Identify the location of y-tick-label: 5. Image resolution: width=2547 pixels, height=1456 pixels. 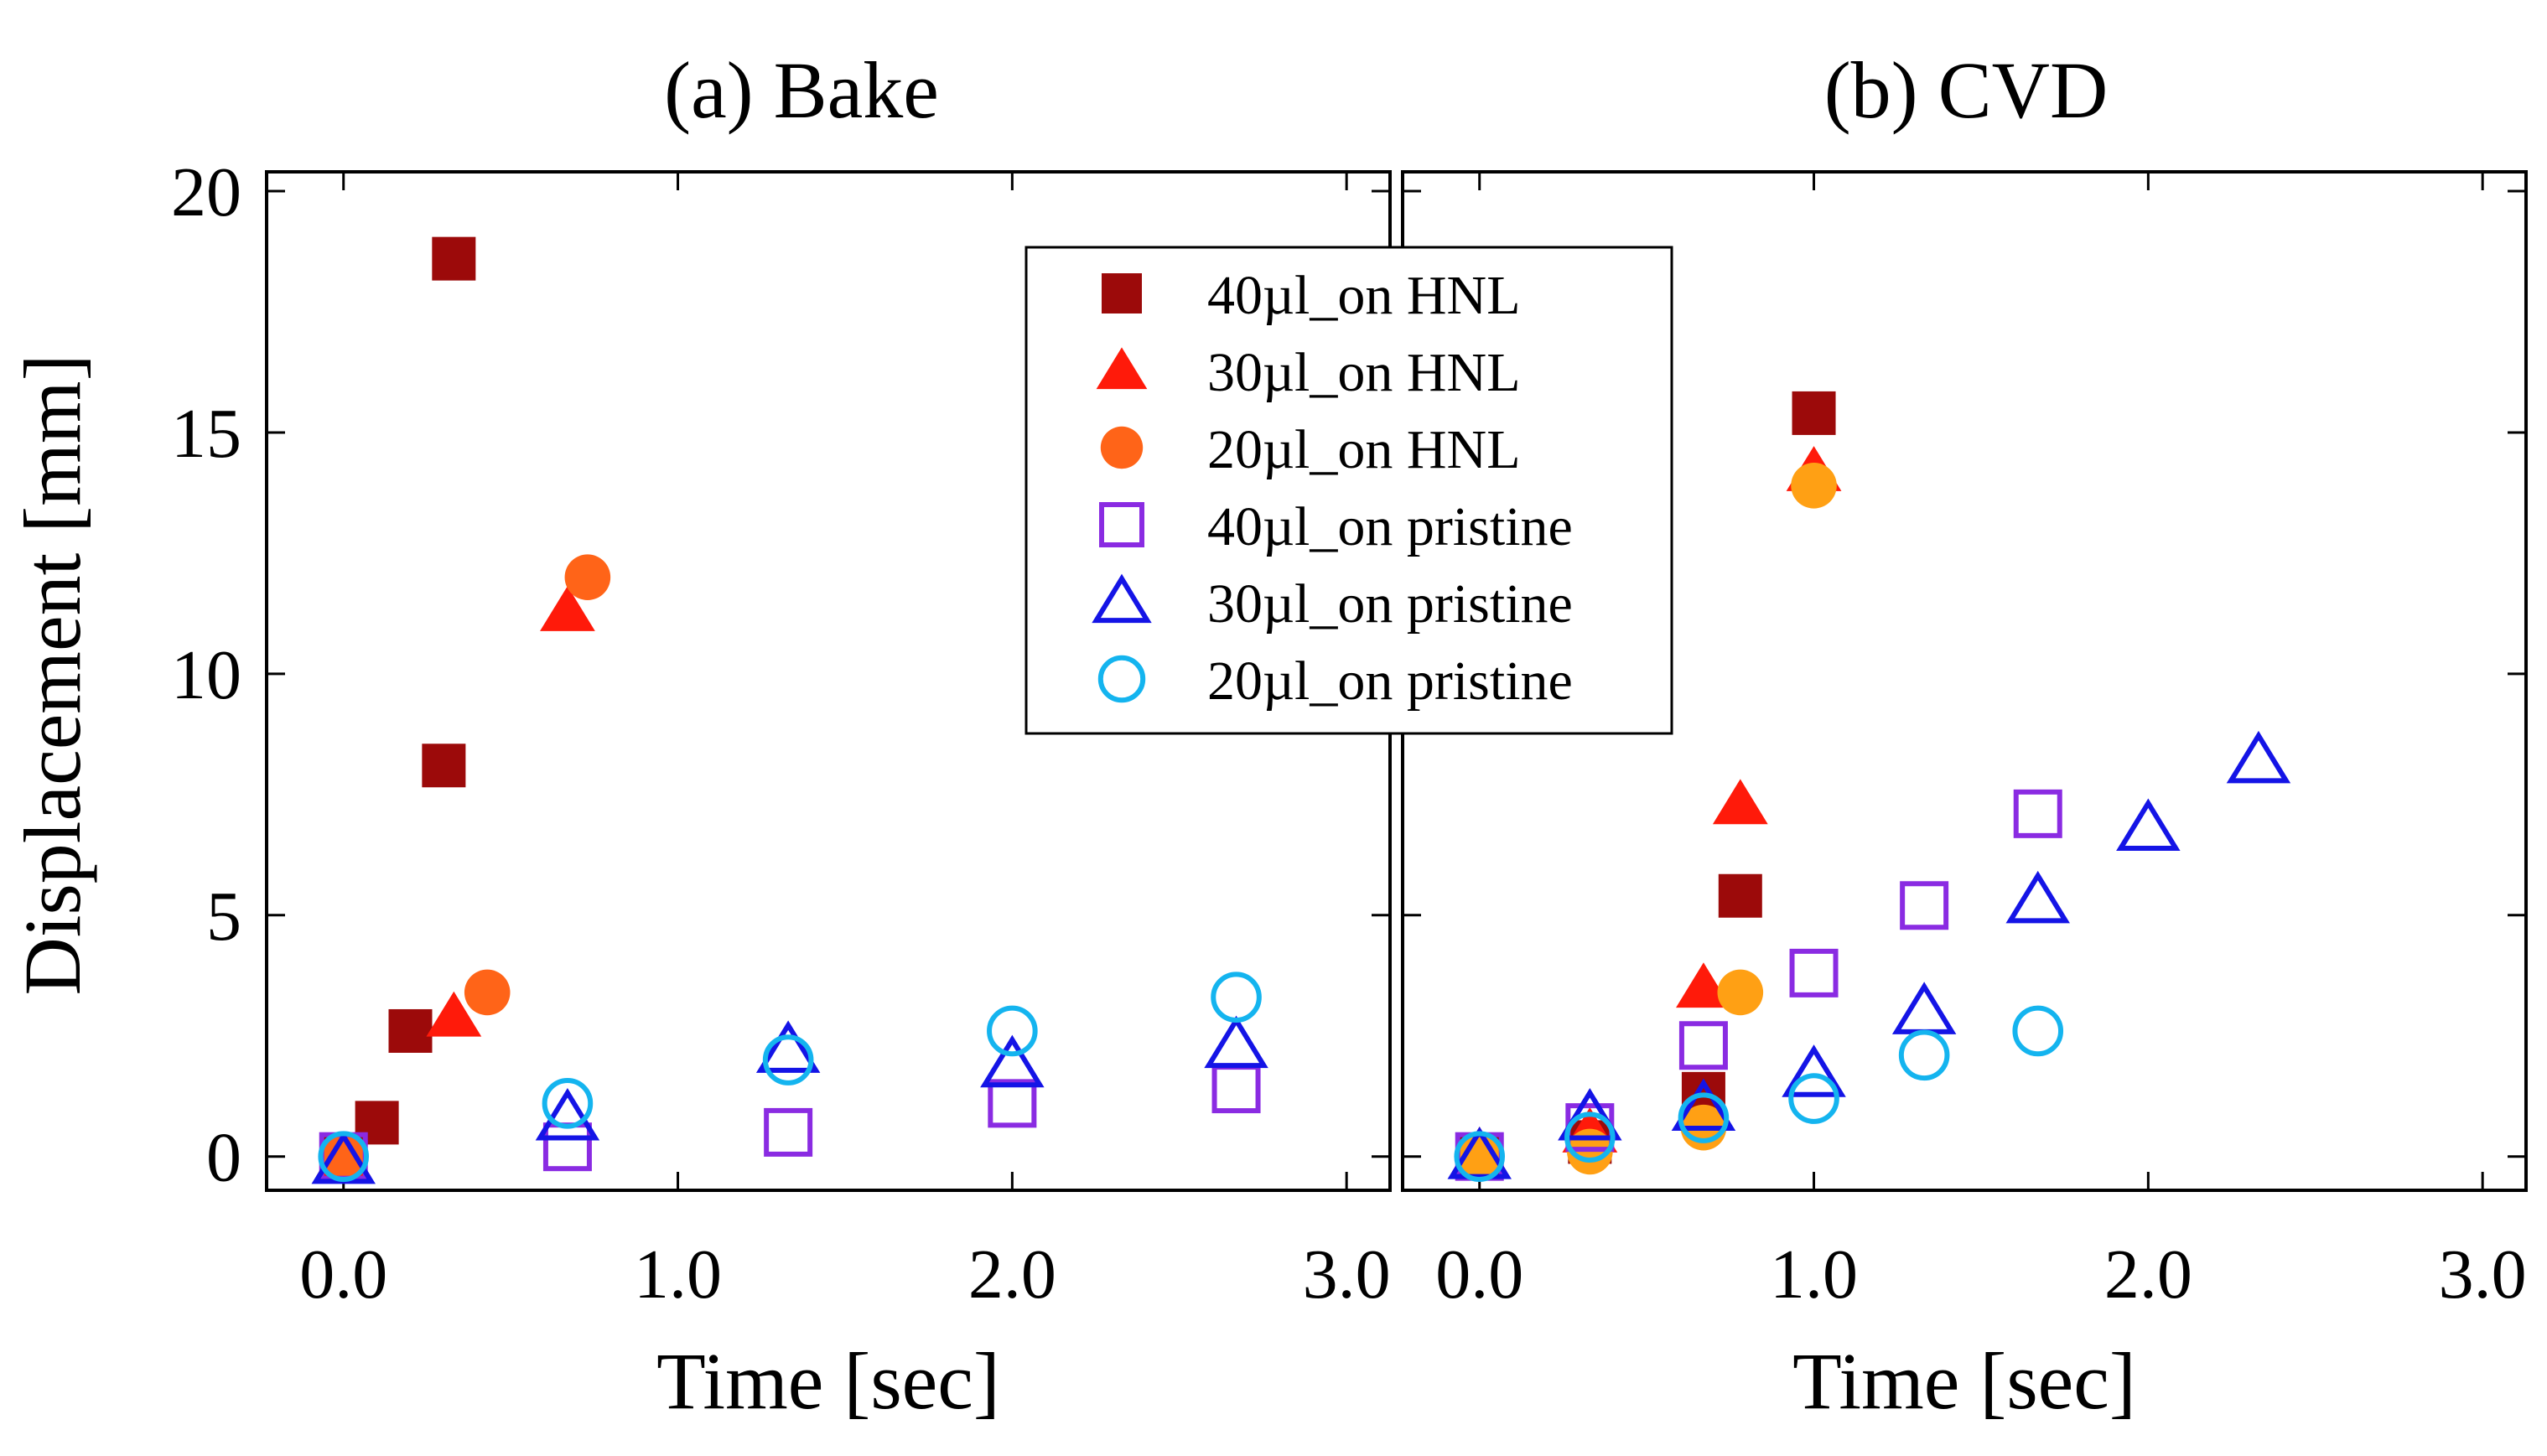
(223, 917).